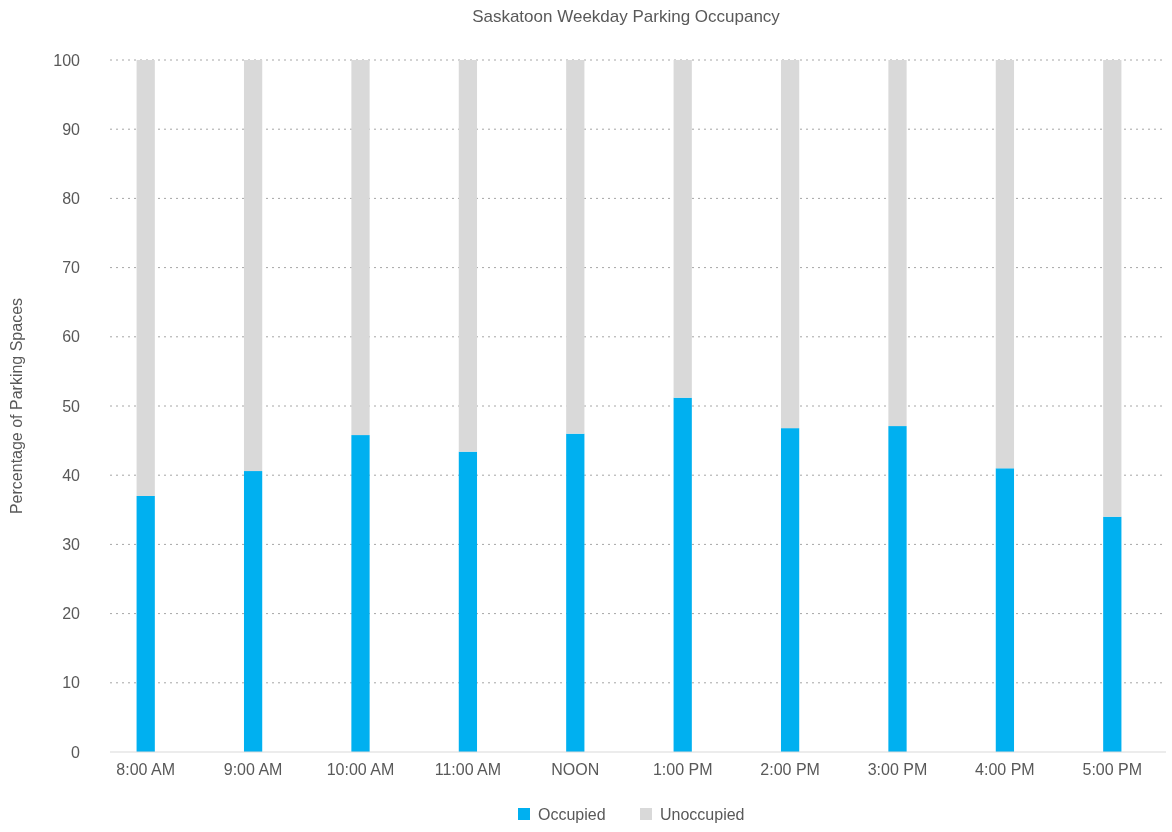  Describe the element at coordinates (67, 60) in the screenshot. I see `y-tick-label: 100` at that location.